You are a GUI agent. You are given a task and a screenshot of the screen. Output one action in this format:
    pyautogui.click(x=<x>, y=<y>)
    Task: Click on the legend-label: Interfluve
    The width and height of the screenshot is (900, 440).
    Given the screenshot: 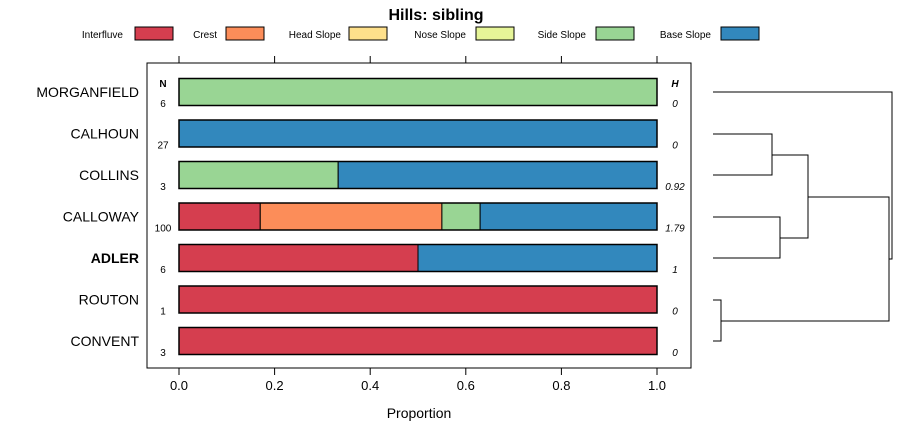 What is the action you would take?
    pyautogui.click(x=103, y=35)
    